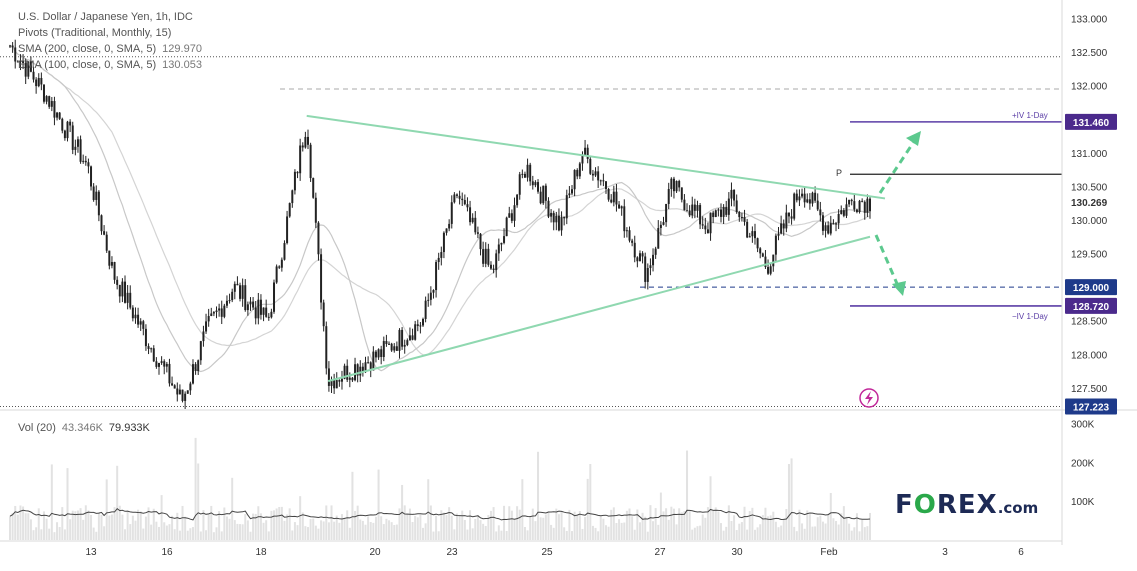 The height and width of the screenshot is (571, 1137). What do you see at coordinates (105, 17) in the screenshot?
I see `legend-title: U.S. Dollar / Japanese Yen, 1h, IDC` at bounding box center [105, 17].